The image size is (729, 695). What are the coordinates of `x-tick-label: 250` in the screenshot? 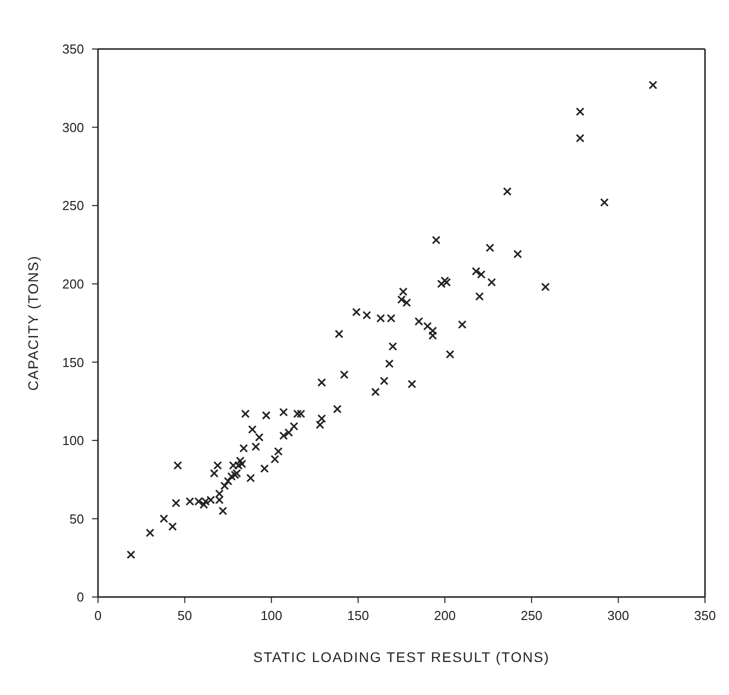 It's located at (531, 616).